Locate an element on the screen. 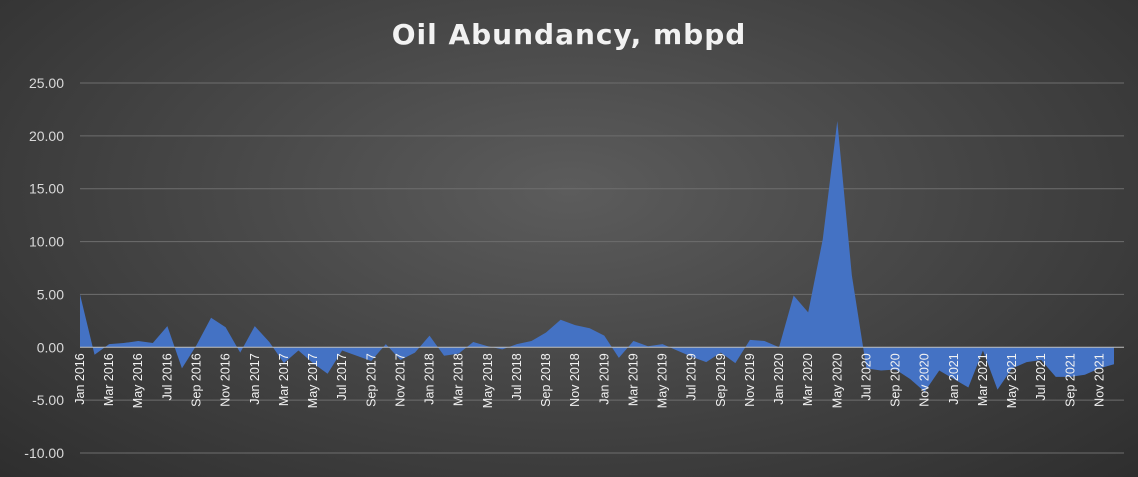  x-tick-label: May 2017 is located at coordinates (313, 380).